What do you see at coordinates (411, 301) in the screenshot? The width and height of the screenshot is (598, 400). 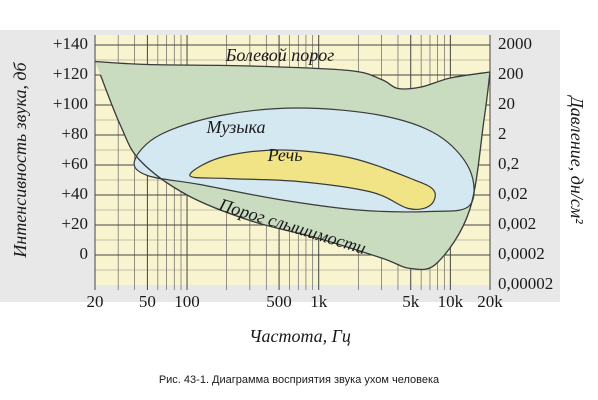 I see `x-tick-label: 5k` at bounding box center [411, 301].